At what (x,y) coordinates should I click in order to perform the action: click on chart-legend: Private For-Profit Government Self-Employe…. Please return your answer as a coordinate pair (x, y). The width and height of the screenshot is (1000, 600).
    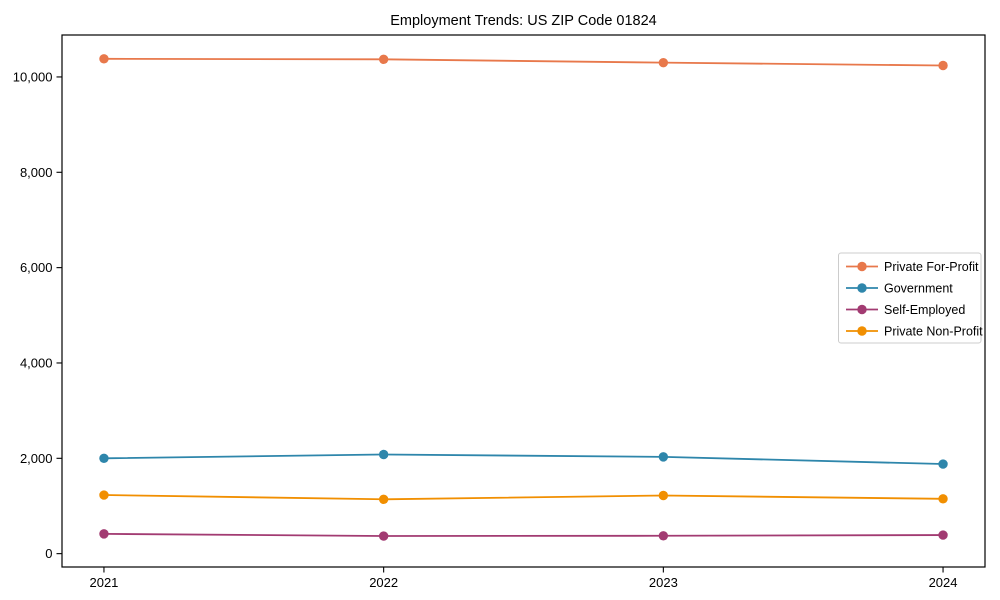
    Looking at the image, I should click on (910, 298).